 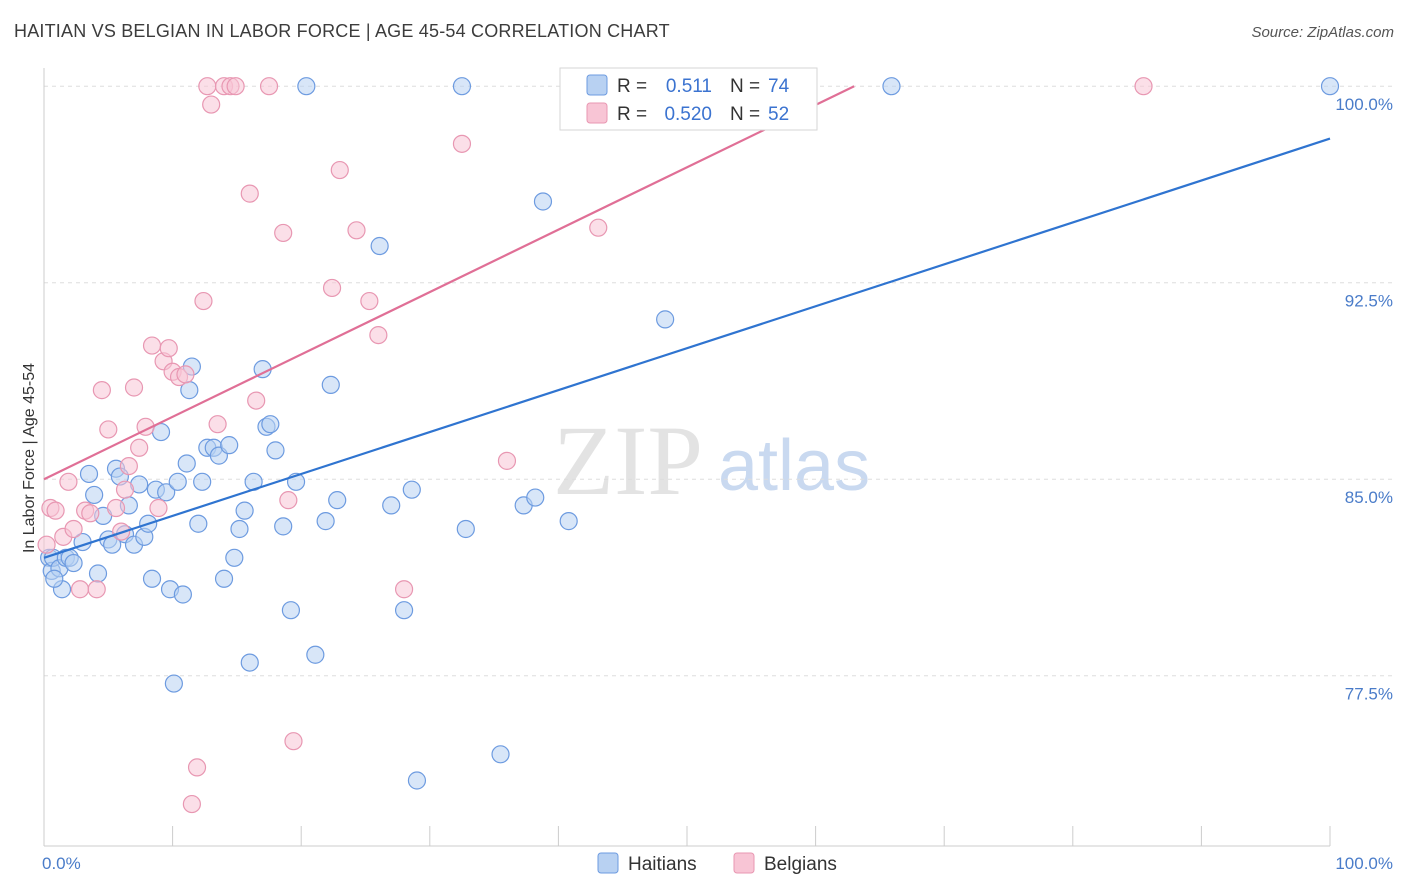 What do you see at coordinates (1364, 104) in the screenshot?
I see `y-tick-label: 100.0%` at bounding box center [1364, 104].